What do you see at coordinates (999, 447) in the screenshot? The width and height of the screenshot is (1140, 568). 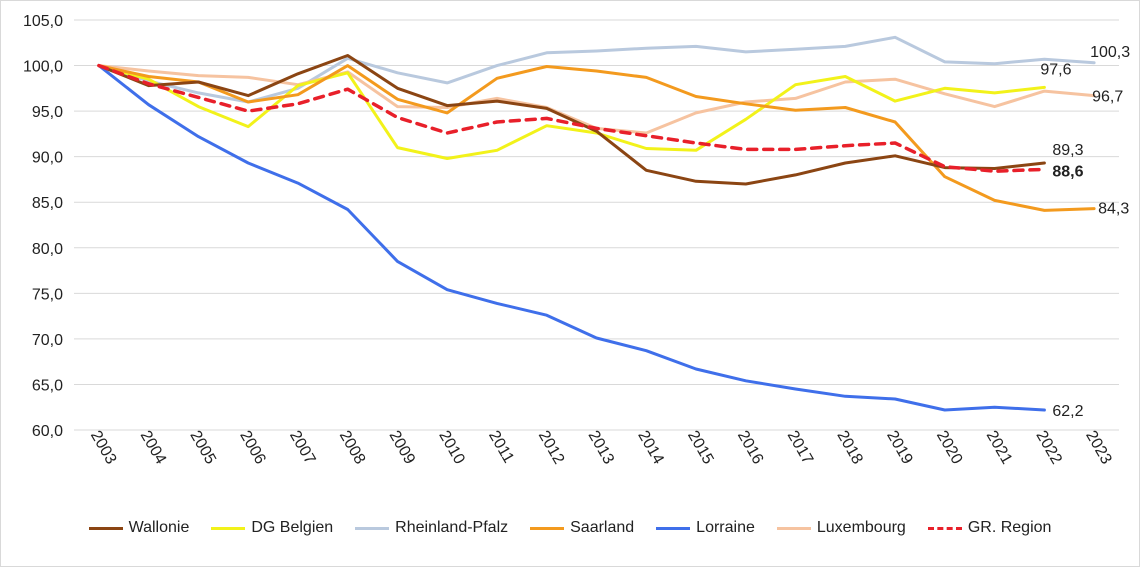 I see `x-tick-label: 2021` at bounding box center [999, 447].